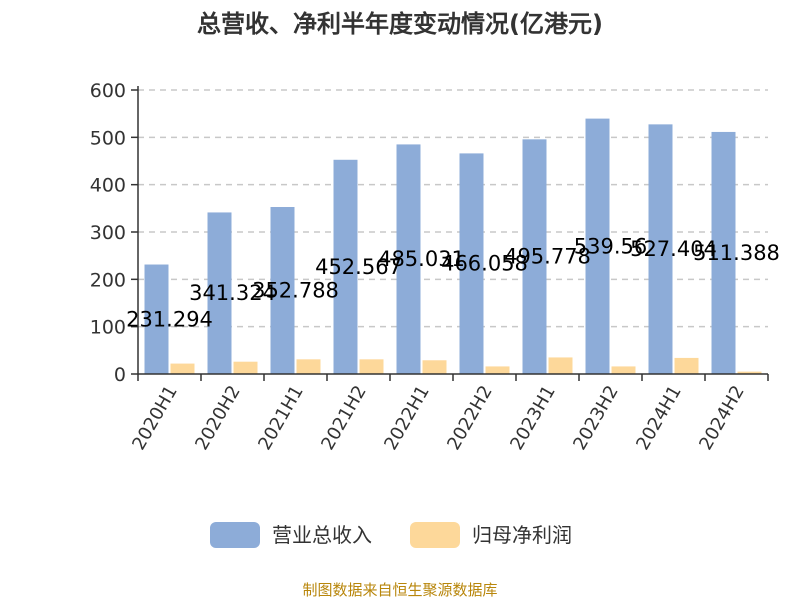 This screenshot has height=600, width=800. Describe the element at coordinates (281, 418) in the screenshot. I see `x-tick-label: 2021H1` at that location.